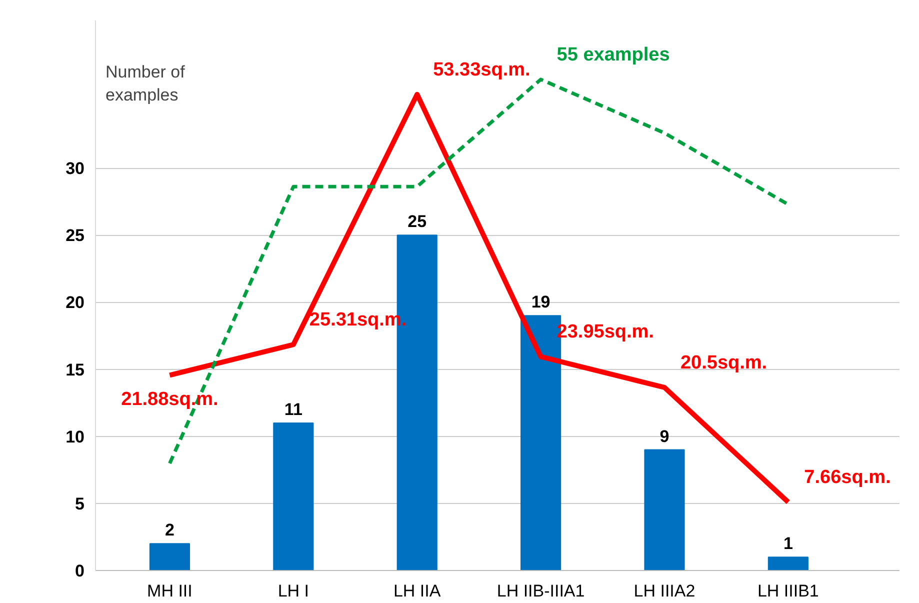 This screenshot has width=919, height=603. What do you see at coordinates (293, 409) in the screenshot?
I see `data-label: 11` at bounding box center [293, 409].